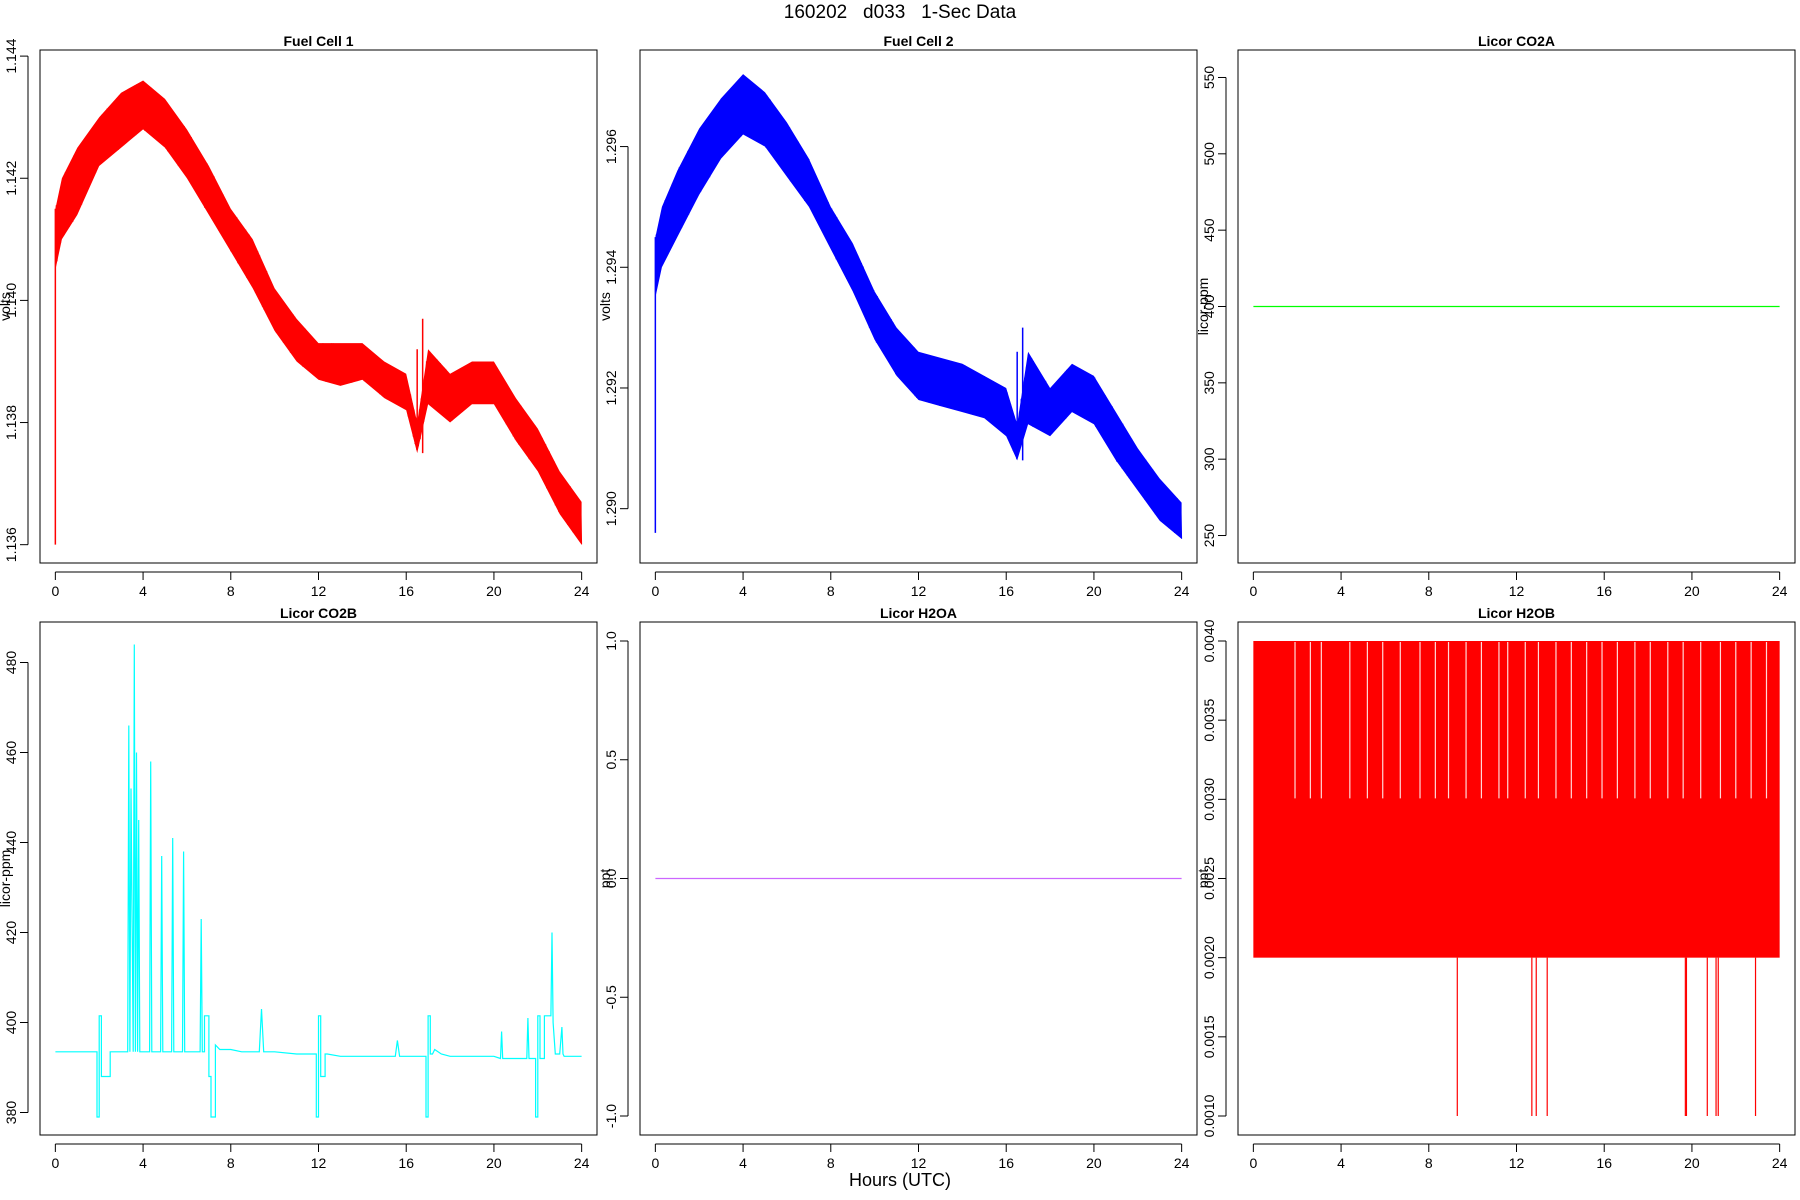 The width and height of the screenshot is (1800, 1200). I want to click on data-band, so click(318, 312).